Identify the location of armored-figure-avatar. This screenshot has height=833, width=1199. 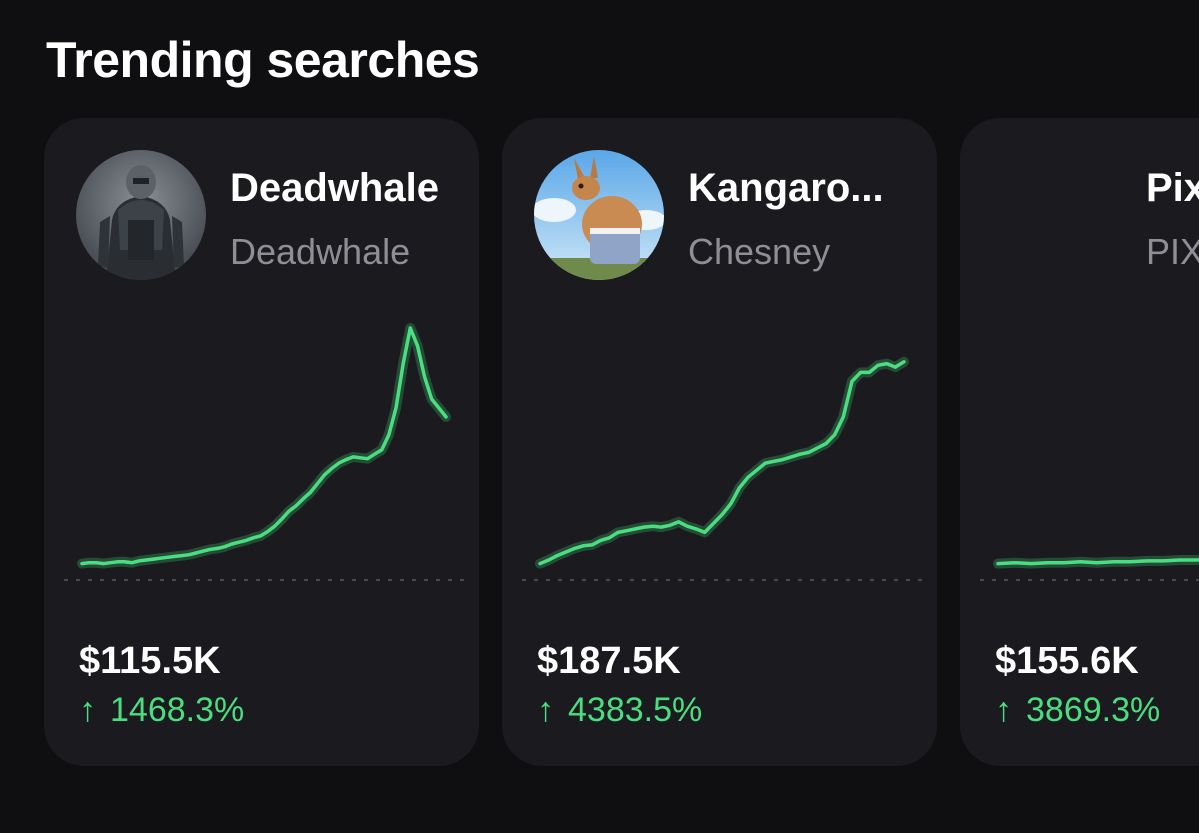
(141, 215).